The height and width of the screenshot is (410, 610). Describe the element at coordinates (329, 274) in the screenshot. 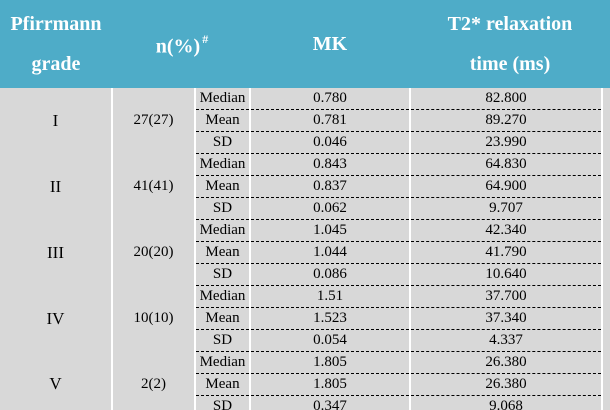

I see `mk-value-cell: 0.086` at that location.